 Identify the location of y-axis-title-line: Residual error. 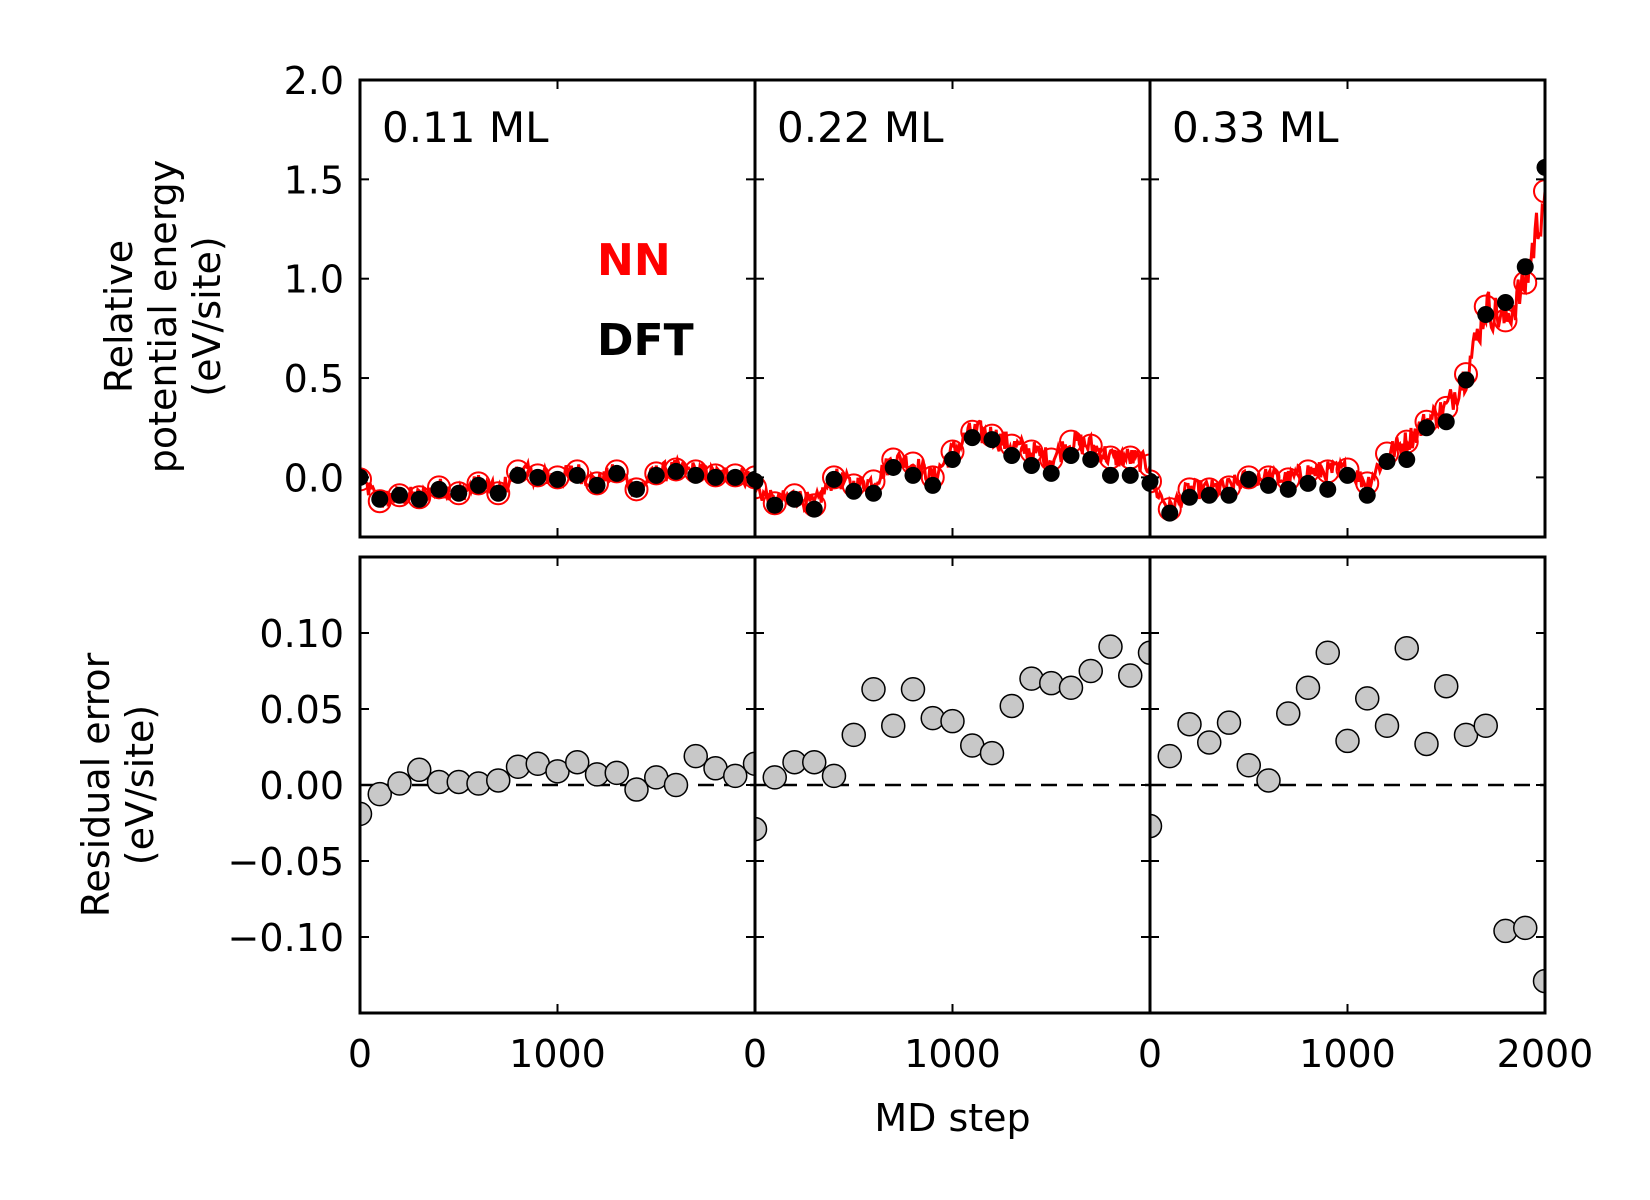
(96, 784).